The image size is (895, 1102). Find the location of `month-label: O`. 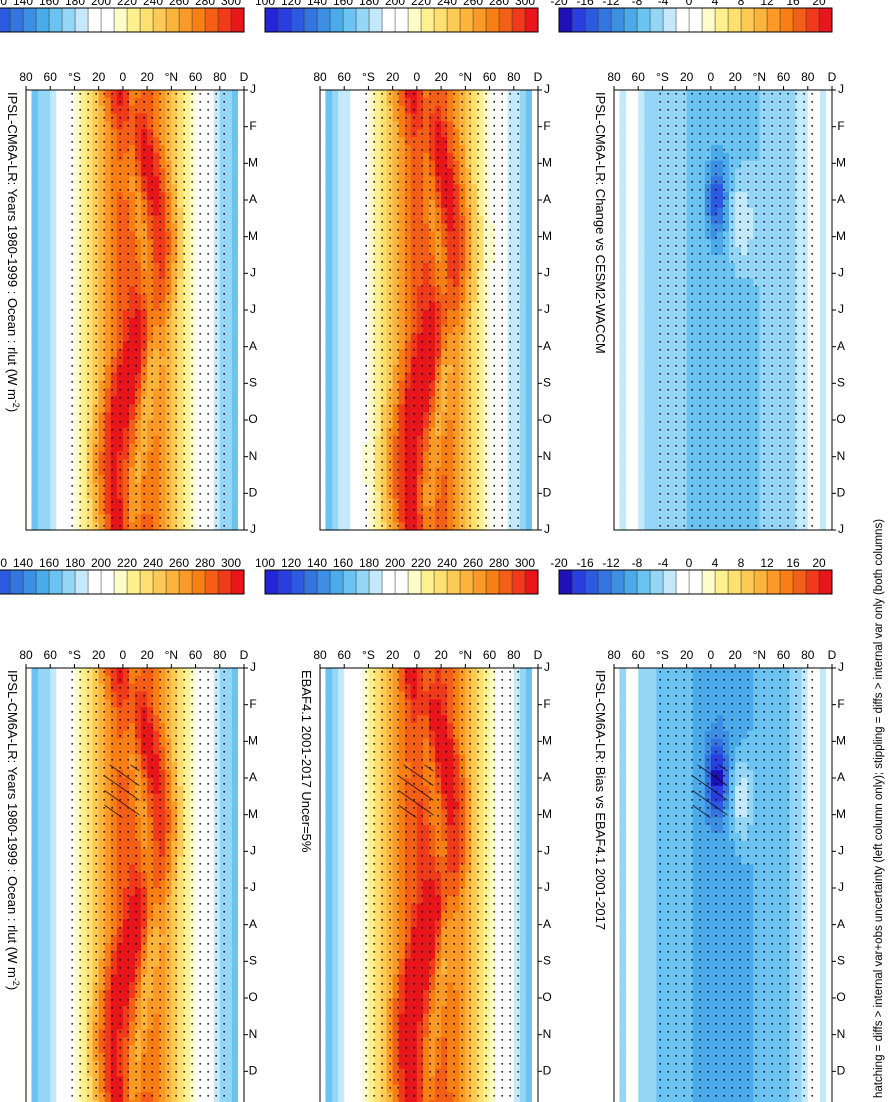

month-label: O is located at coordinates (252, 419).